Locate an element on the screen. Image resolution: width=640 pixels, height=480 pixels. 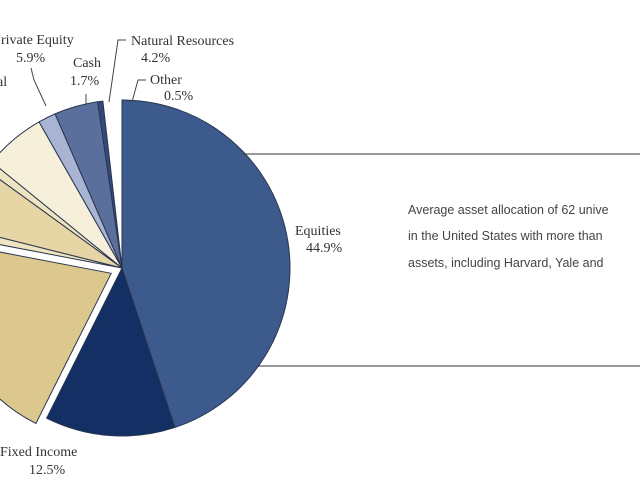
leader-other is located at coordinates (138, 91).